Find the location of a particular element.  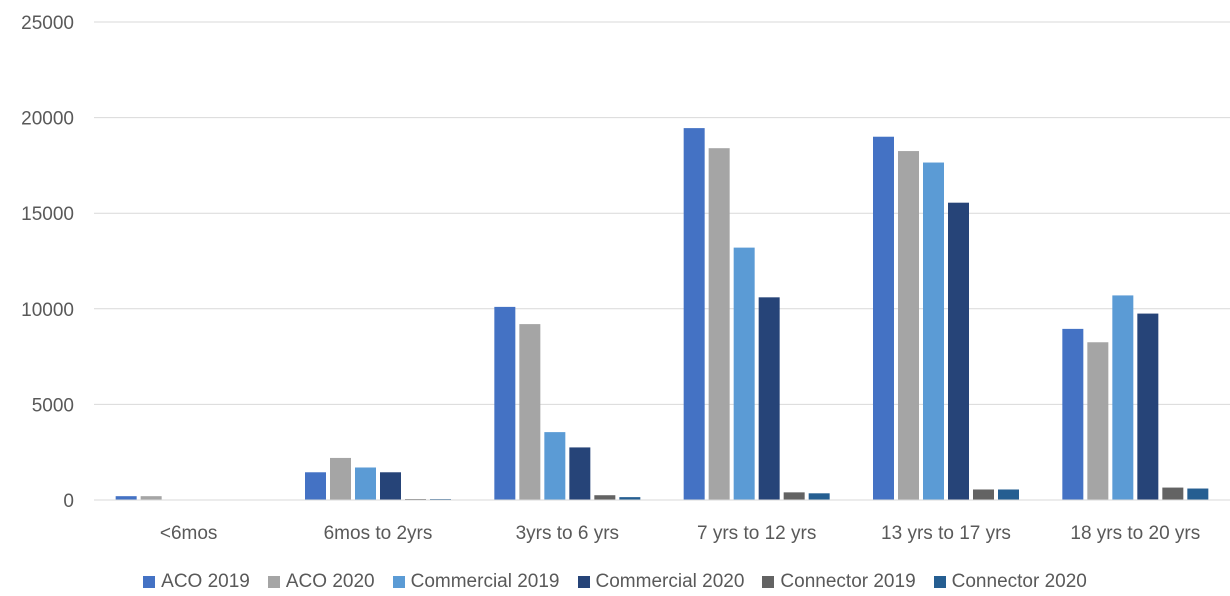

legend-label: ACO 2020 is located at coordinates (330, 581).